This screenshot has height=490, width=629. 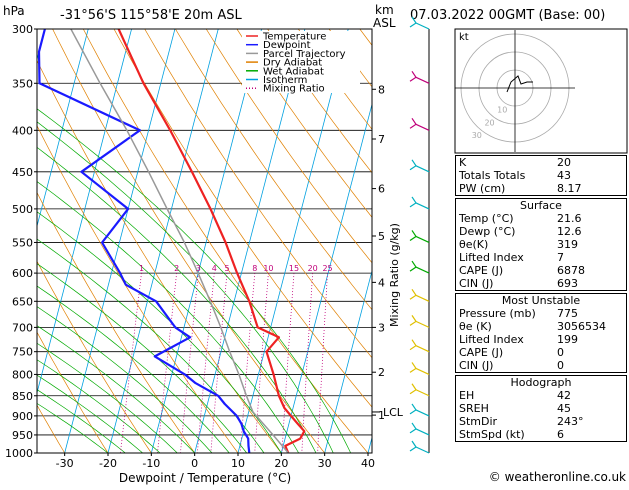 I want to click on hodograph-stat-label: StmDir, so click(x=508, y=421).